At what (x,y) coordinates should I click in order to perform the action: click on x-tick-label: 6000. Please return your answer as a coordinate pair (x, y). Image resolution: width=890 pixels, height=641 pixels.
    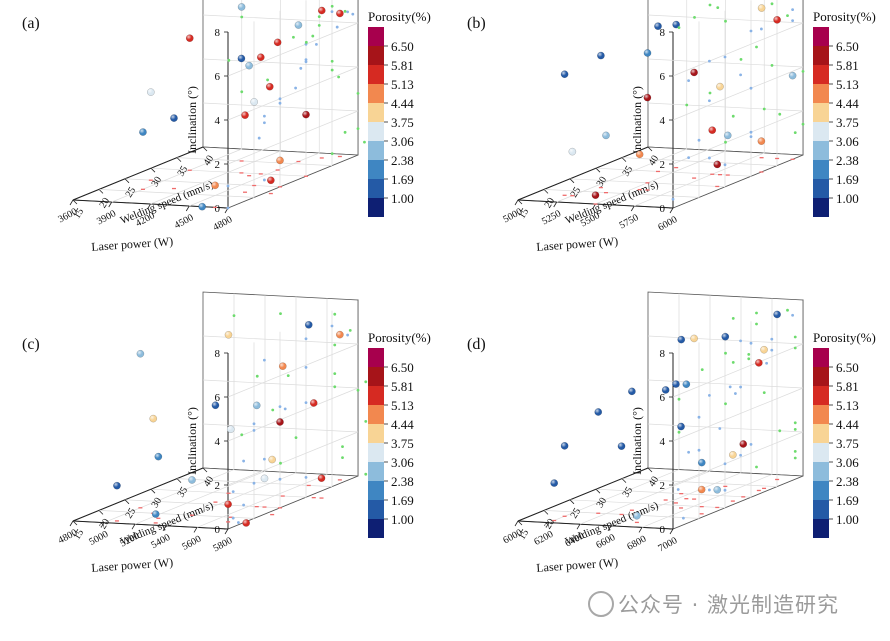
    Looking at the image, I should click on (667, 223).